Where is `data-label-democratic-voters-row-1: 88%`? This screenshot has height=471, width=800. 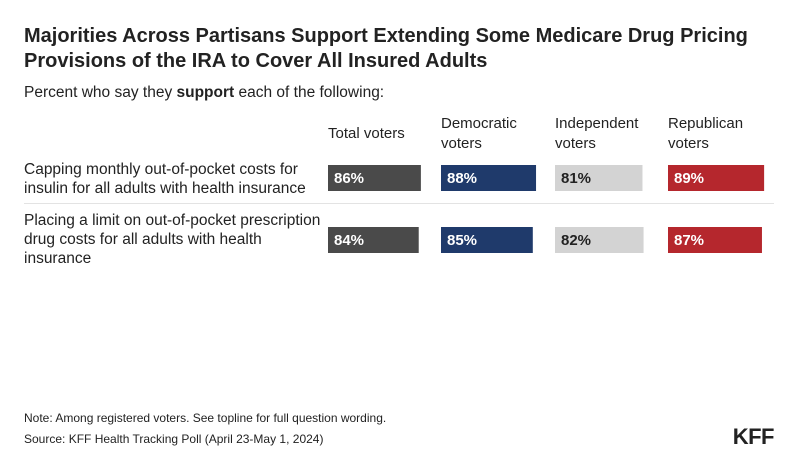
data-label-democratic-voters-row-1: 88% is located at coordinates (462, 178).